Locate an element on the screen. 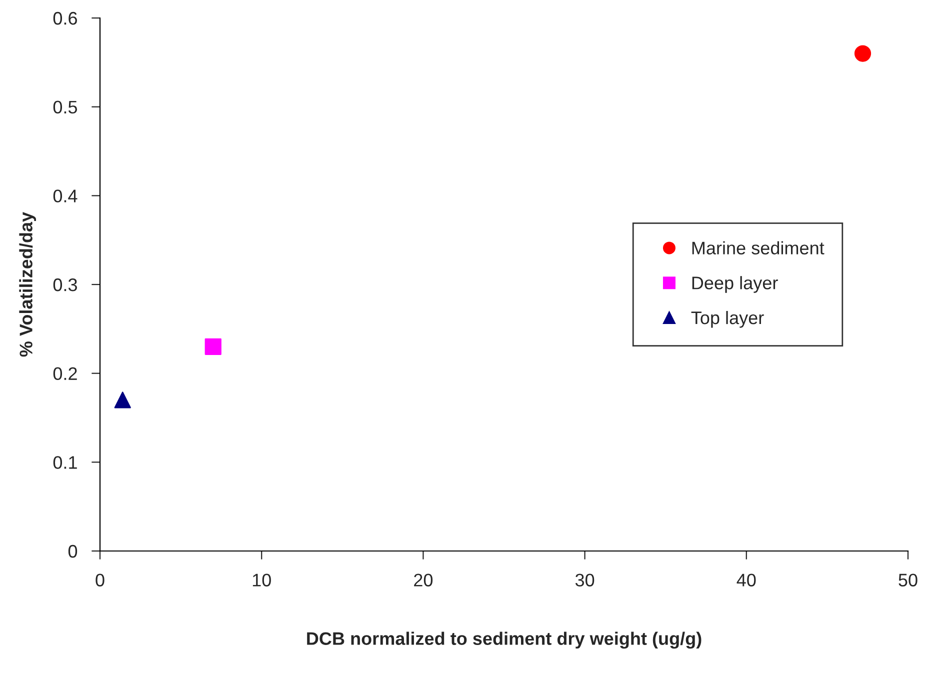 The width and height of the screenshot is (925, 675). x-tick-label: 40 is located at coordinates (746, 580).